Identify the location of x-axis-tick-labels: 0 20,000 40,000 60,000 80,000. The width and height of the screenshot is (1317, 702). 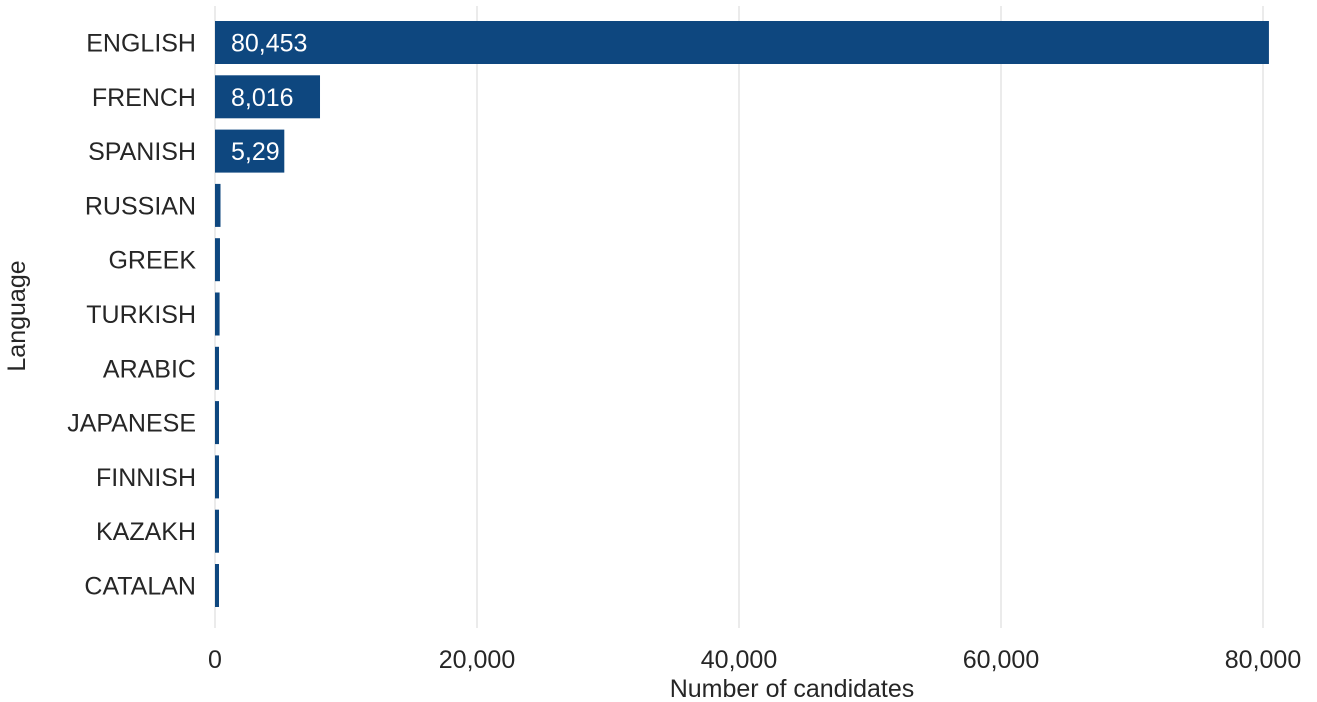
(754, 660).